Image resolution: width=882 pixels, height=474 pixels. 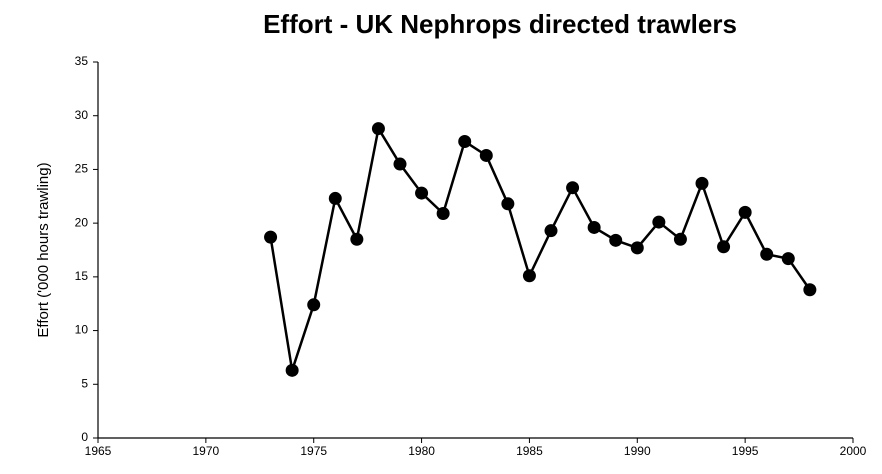 I want to click on y-tick-label: 5, so click(x=84, y=383).